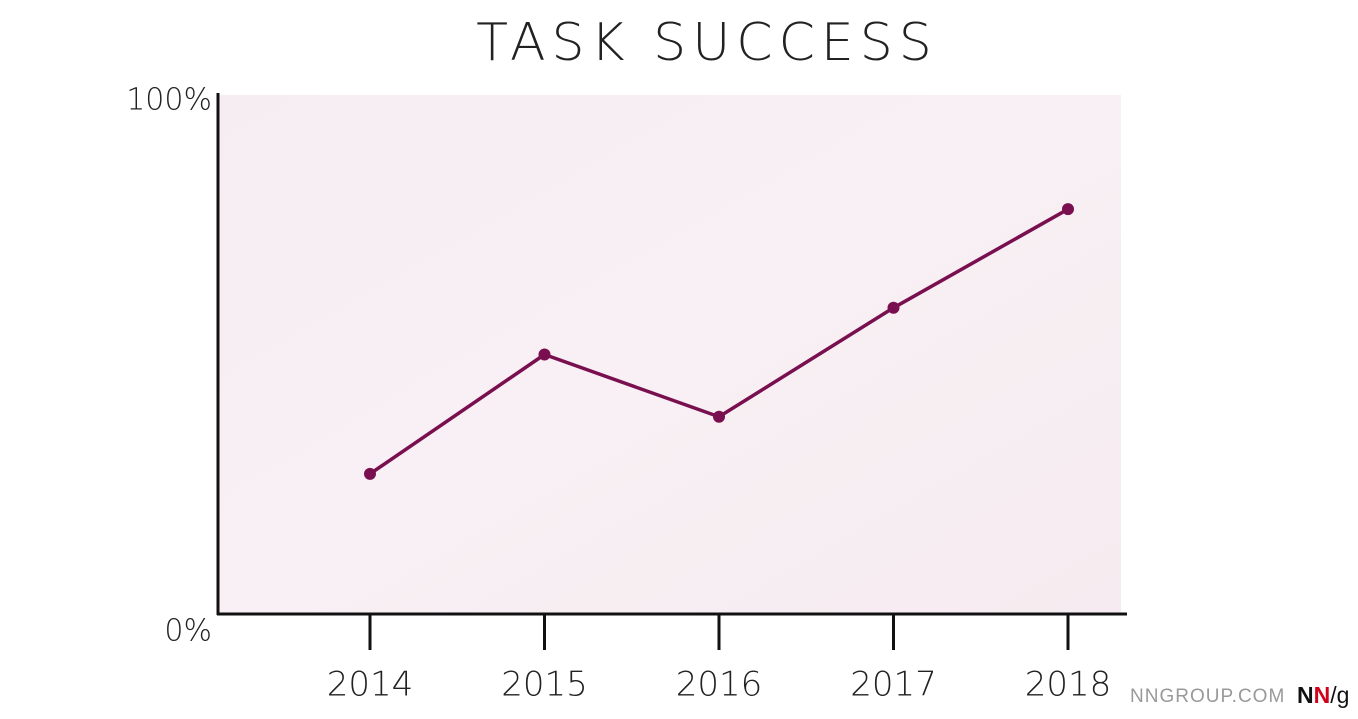  What do you see at coordinates (719, 685) in the screenshot?
I see `x-tick-label: 2016` at bounding box center [719, 685].